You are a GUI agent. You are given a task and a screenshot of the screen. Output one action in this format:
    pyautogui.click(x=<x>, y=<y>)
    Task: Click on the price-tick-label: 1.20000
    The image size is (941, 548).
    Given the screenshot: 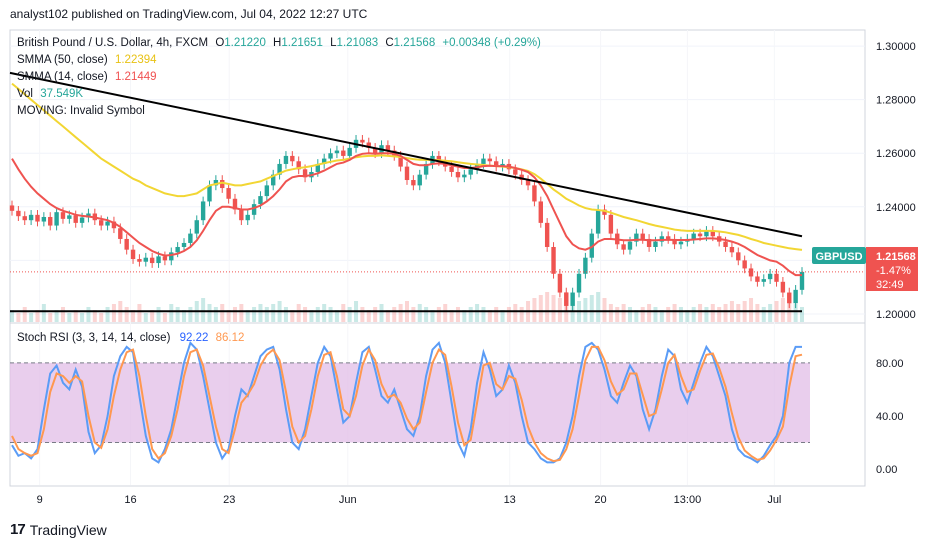 What is the action you would take?
    pyautogui.click(x=896, y=315)
    